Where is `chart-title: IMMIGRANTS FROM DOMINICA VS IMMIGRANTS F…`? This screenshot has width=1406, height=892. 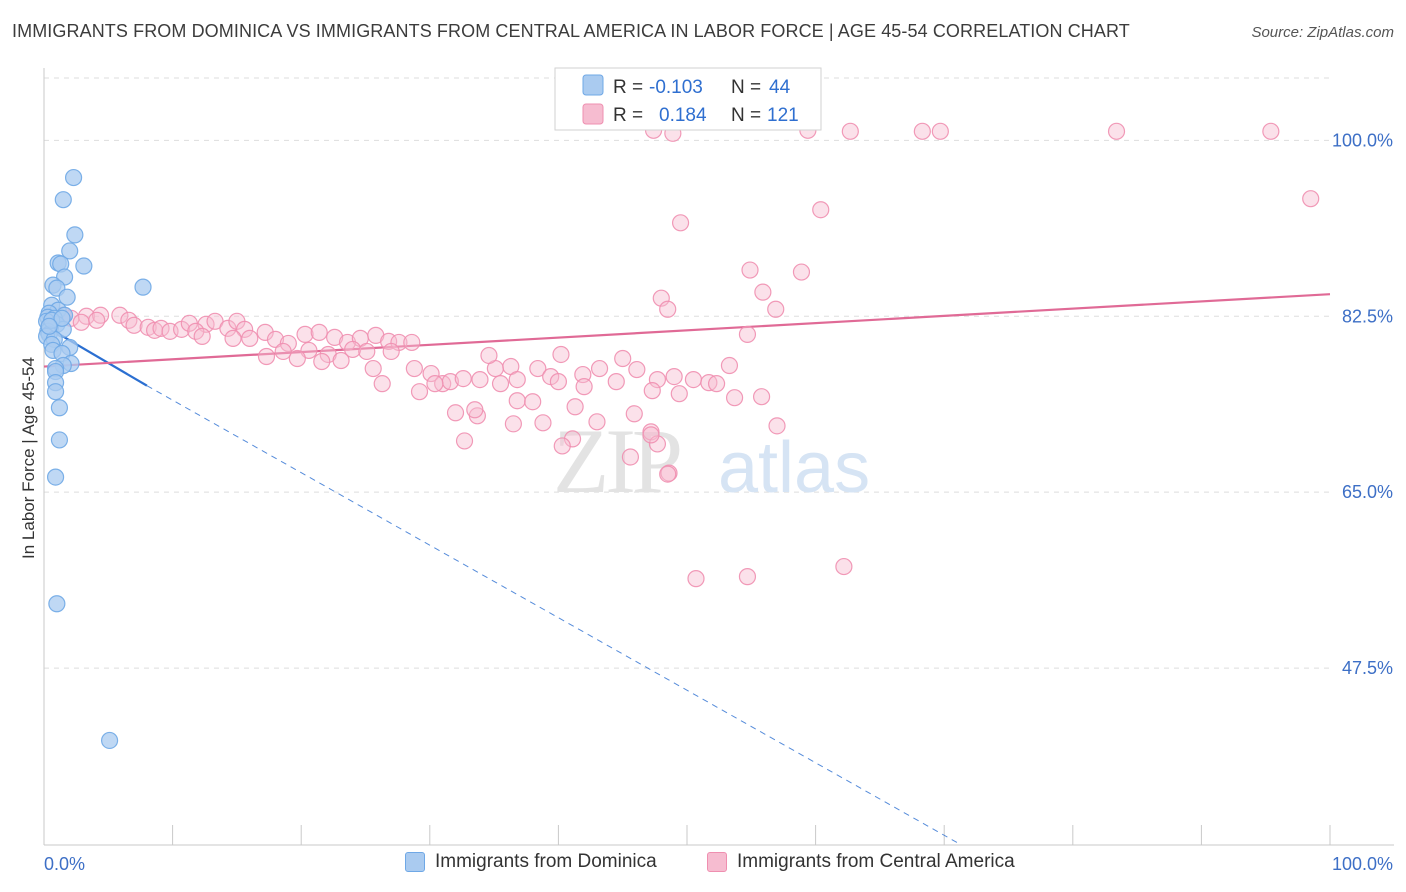 chart-title: IMMIGRANTS FROM DOMINICA VS IMMIGRANTS F… is located at coordinates (571, 31).